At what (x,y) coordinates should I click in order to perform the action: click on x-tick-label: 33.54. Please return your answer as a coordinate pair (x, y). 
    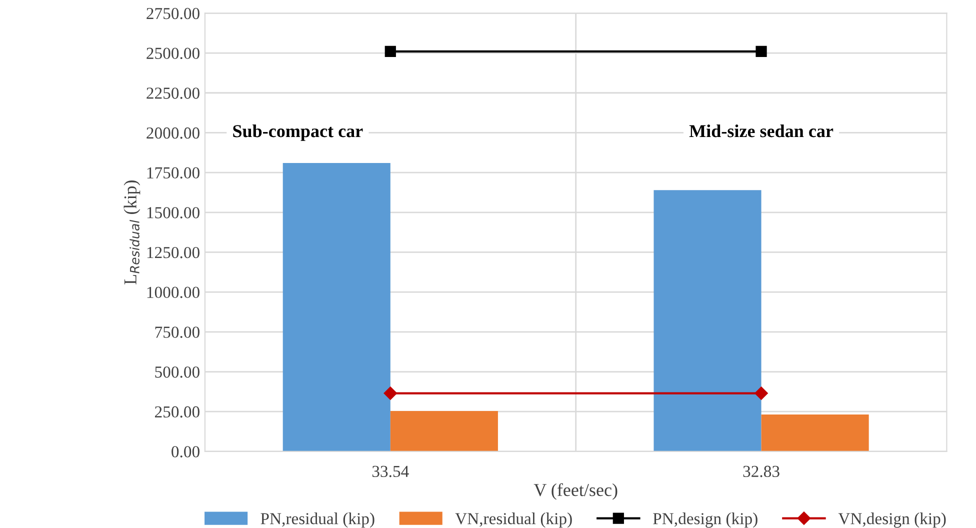
    Looking at the image, I should click on (390, 472).